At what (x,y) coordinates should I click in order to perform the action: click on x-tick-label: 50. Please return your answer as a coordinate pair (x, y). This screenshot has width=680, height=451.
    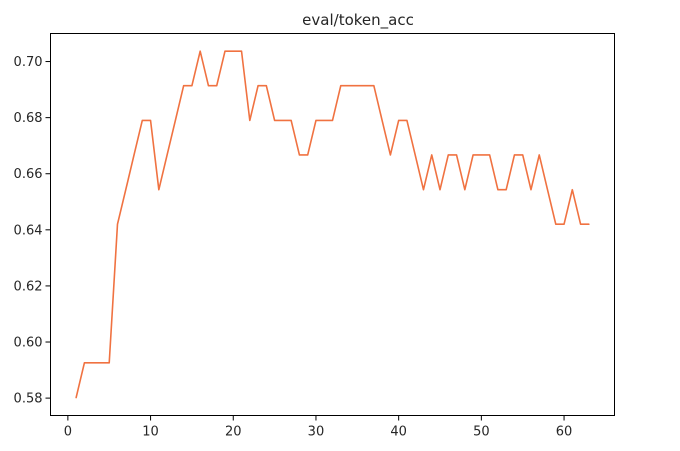
    Looking at the image, I should click on (481, 432).